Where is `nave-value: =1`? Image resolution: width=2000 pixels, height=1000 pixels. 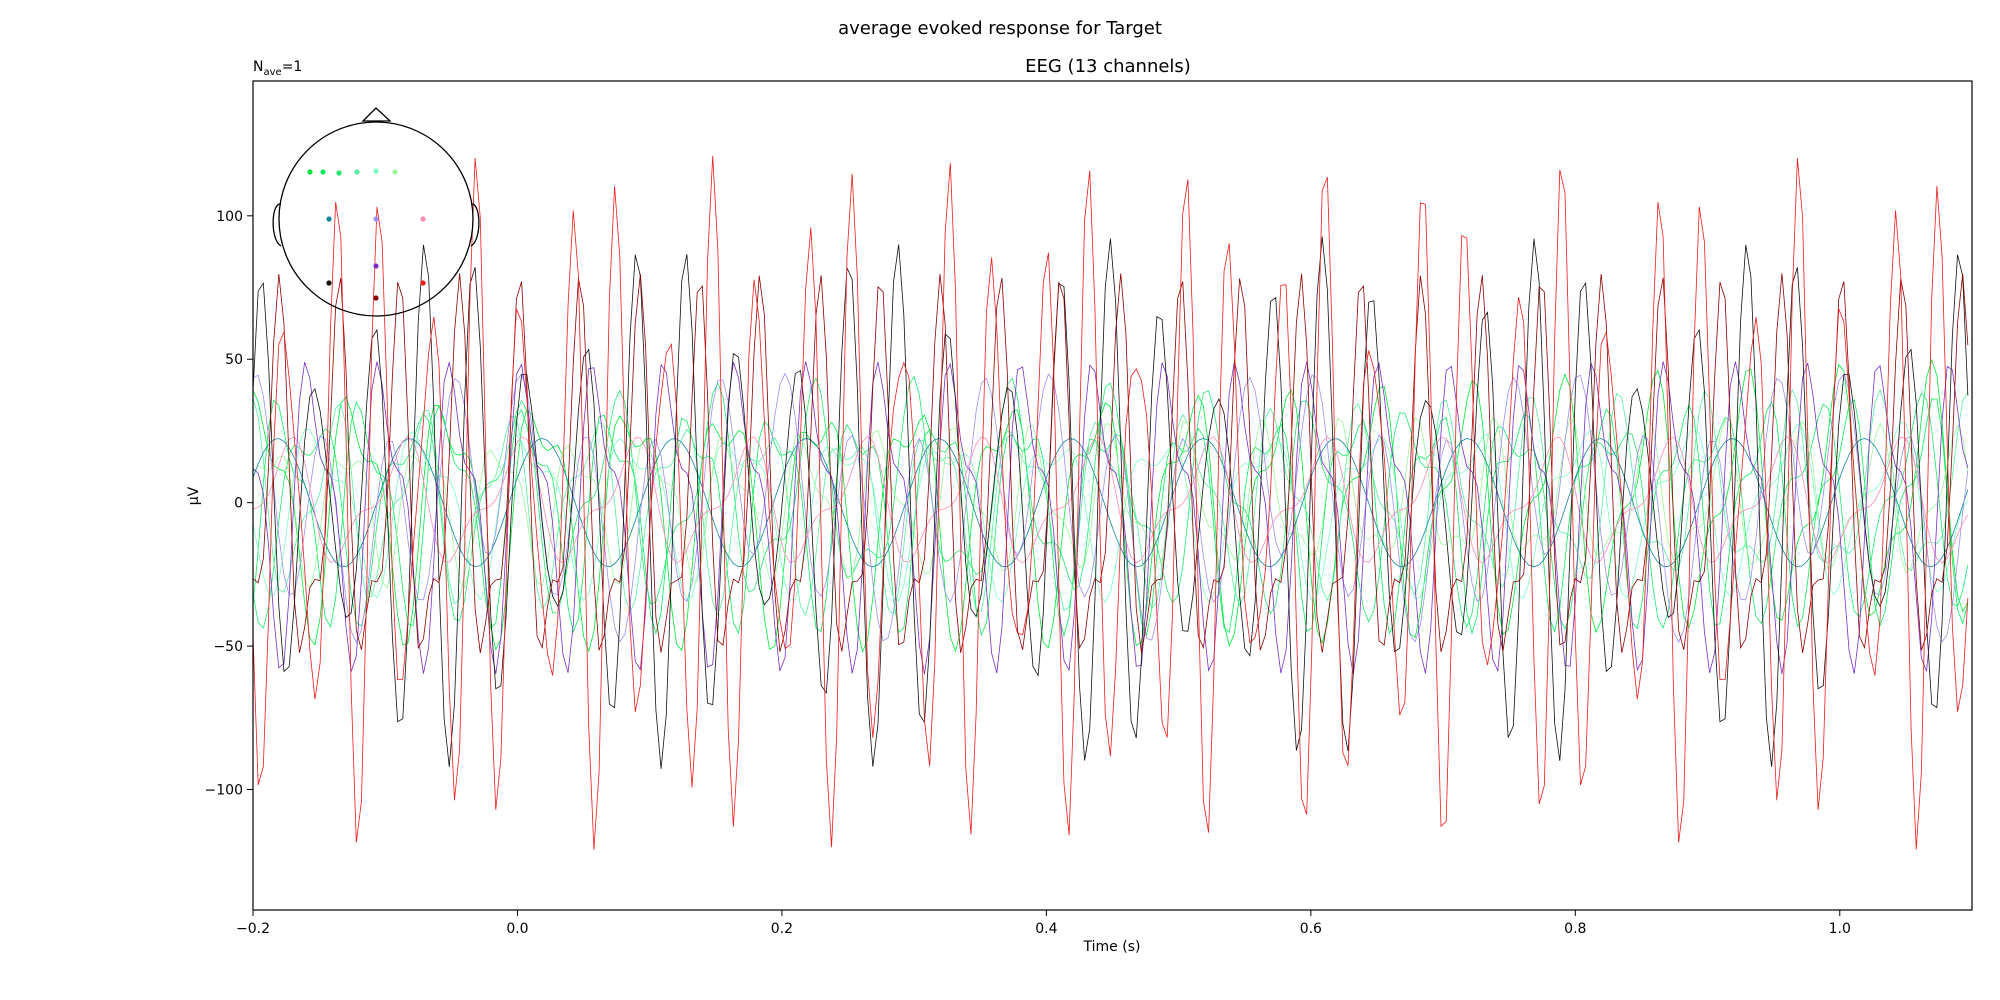 nave-value: =1 is located at coordinates (292, 67).